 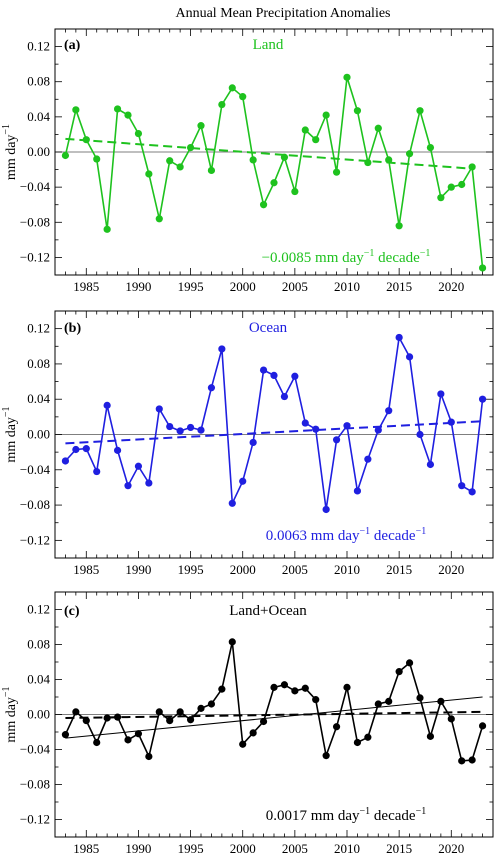 I want to click on panel-label: (a), so click(x=72, y=45).